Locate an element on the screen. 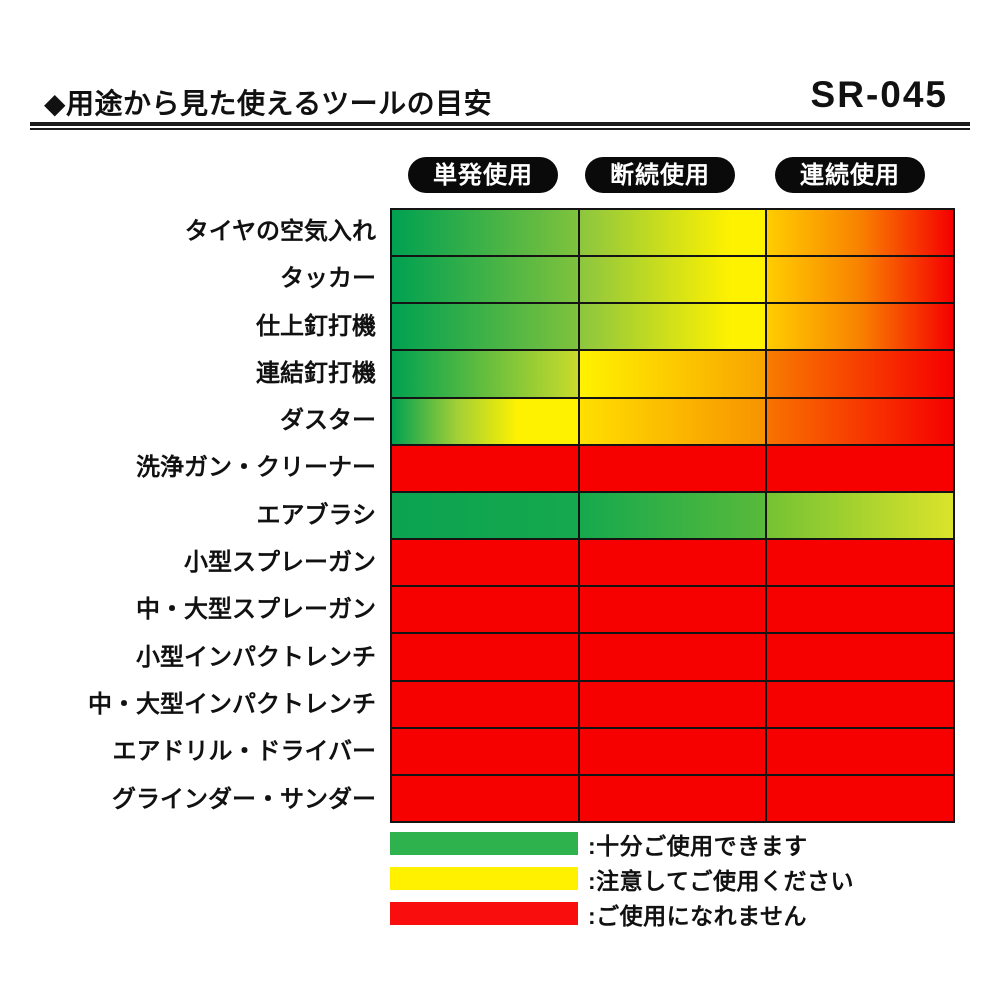 The image size is (1000, 1000). heatmap-cell-r11-c0 is located at coordinates (485, 751).